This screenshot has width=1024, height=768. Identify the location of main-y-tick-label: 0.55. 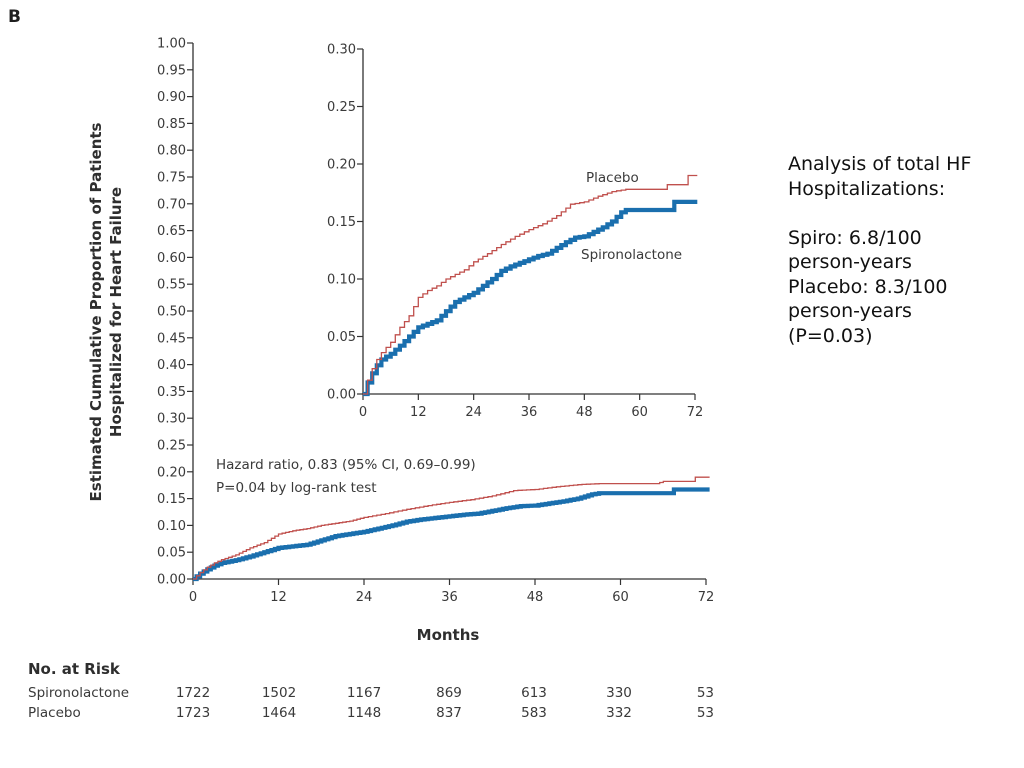
(171, 285).